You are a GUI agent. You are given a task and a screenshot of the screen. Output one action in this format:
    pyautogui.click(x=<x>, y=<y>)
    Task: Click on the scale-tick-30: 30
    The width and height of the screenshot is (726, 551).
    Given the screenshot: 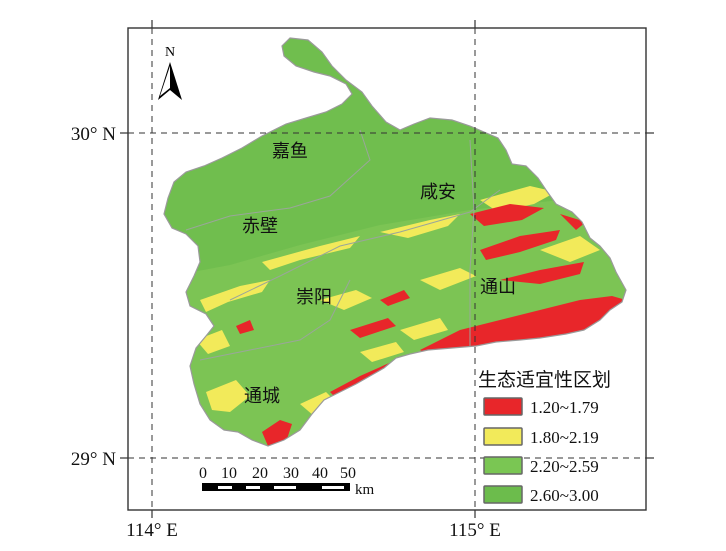 What is the action you would take?
    pyautogui.click(x=291, y=473)
    